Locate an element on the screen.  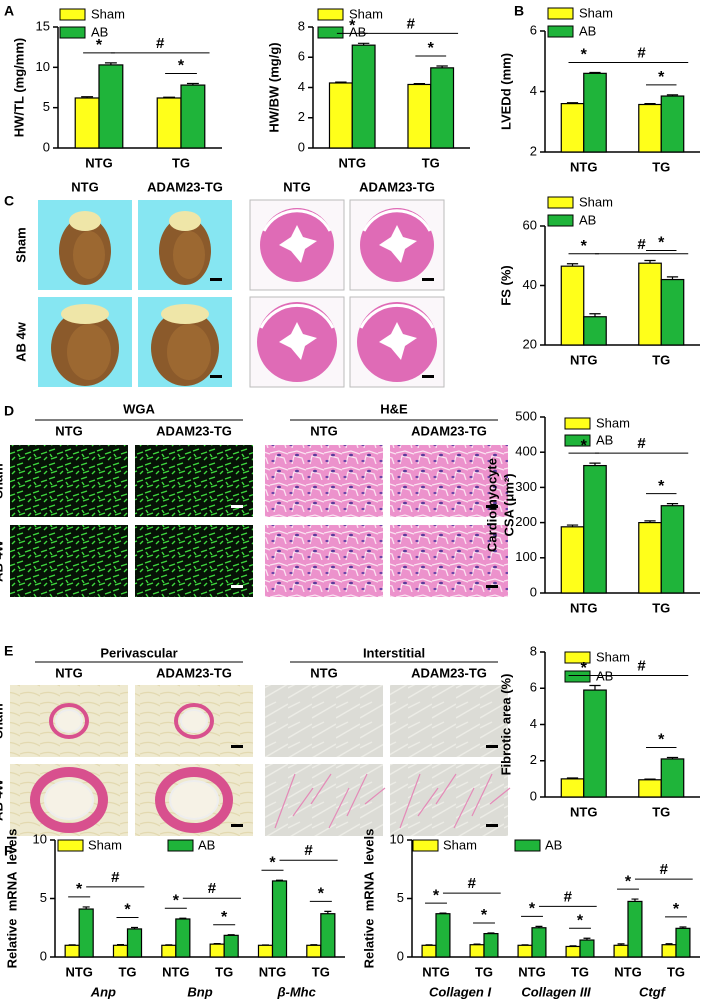
bar-chart: 0 2 4 6 8 HW/BW (mg/g) Sham AB NTG TG * * # is located at coordinates (368, 88).